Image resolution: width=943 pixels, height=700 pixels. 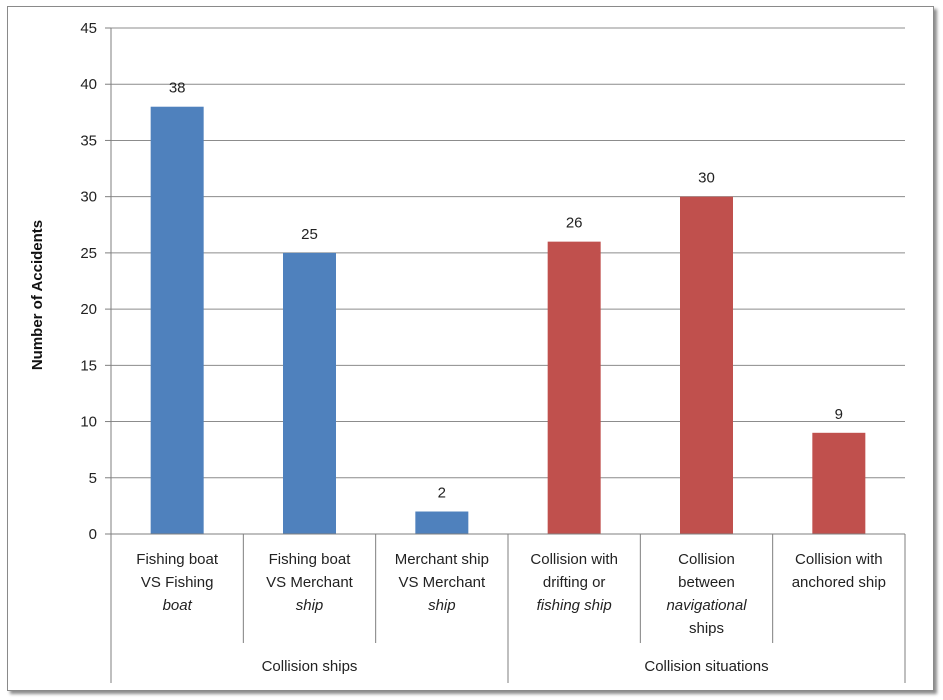 I want to click on category-label: fishing ship, so click(x=574, y=605).